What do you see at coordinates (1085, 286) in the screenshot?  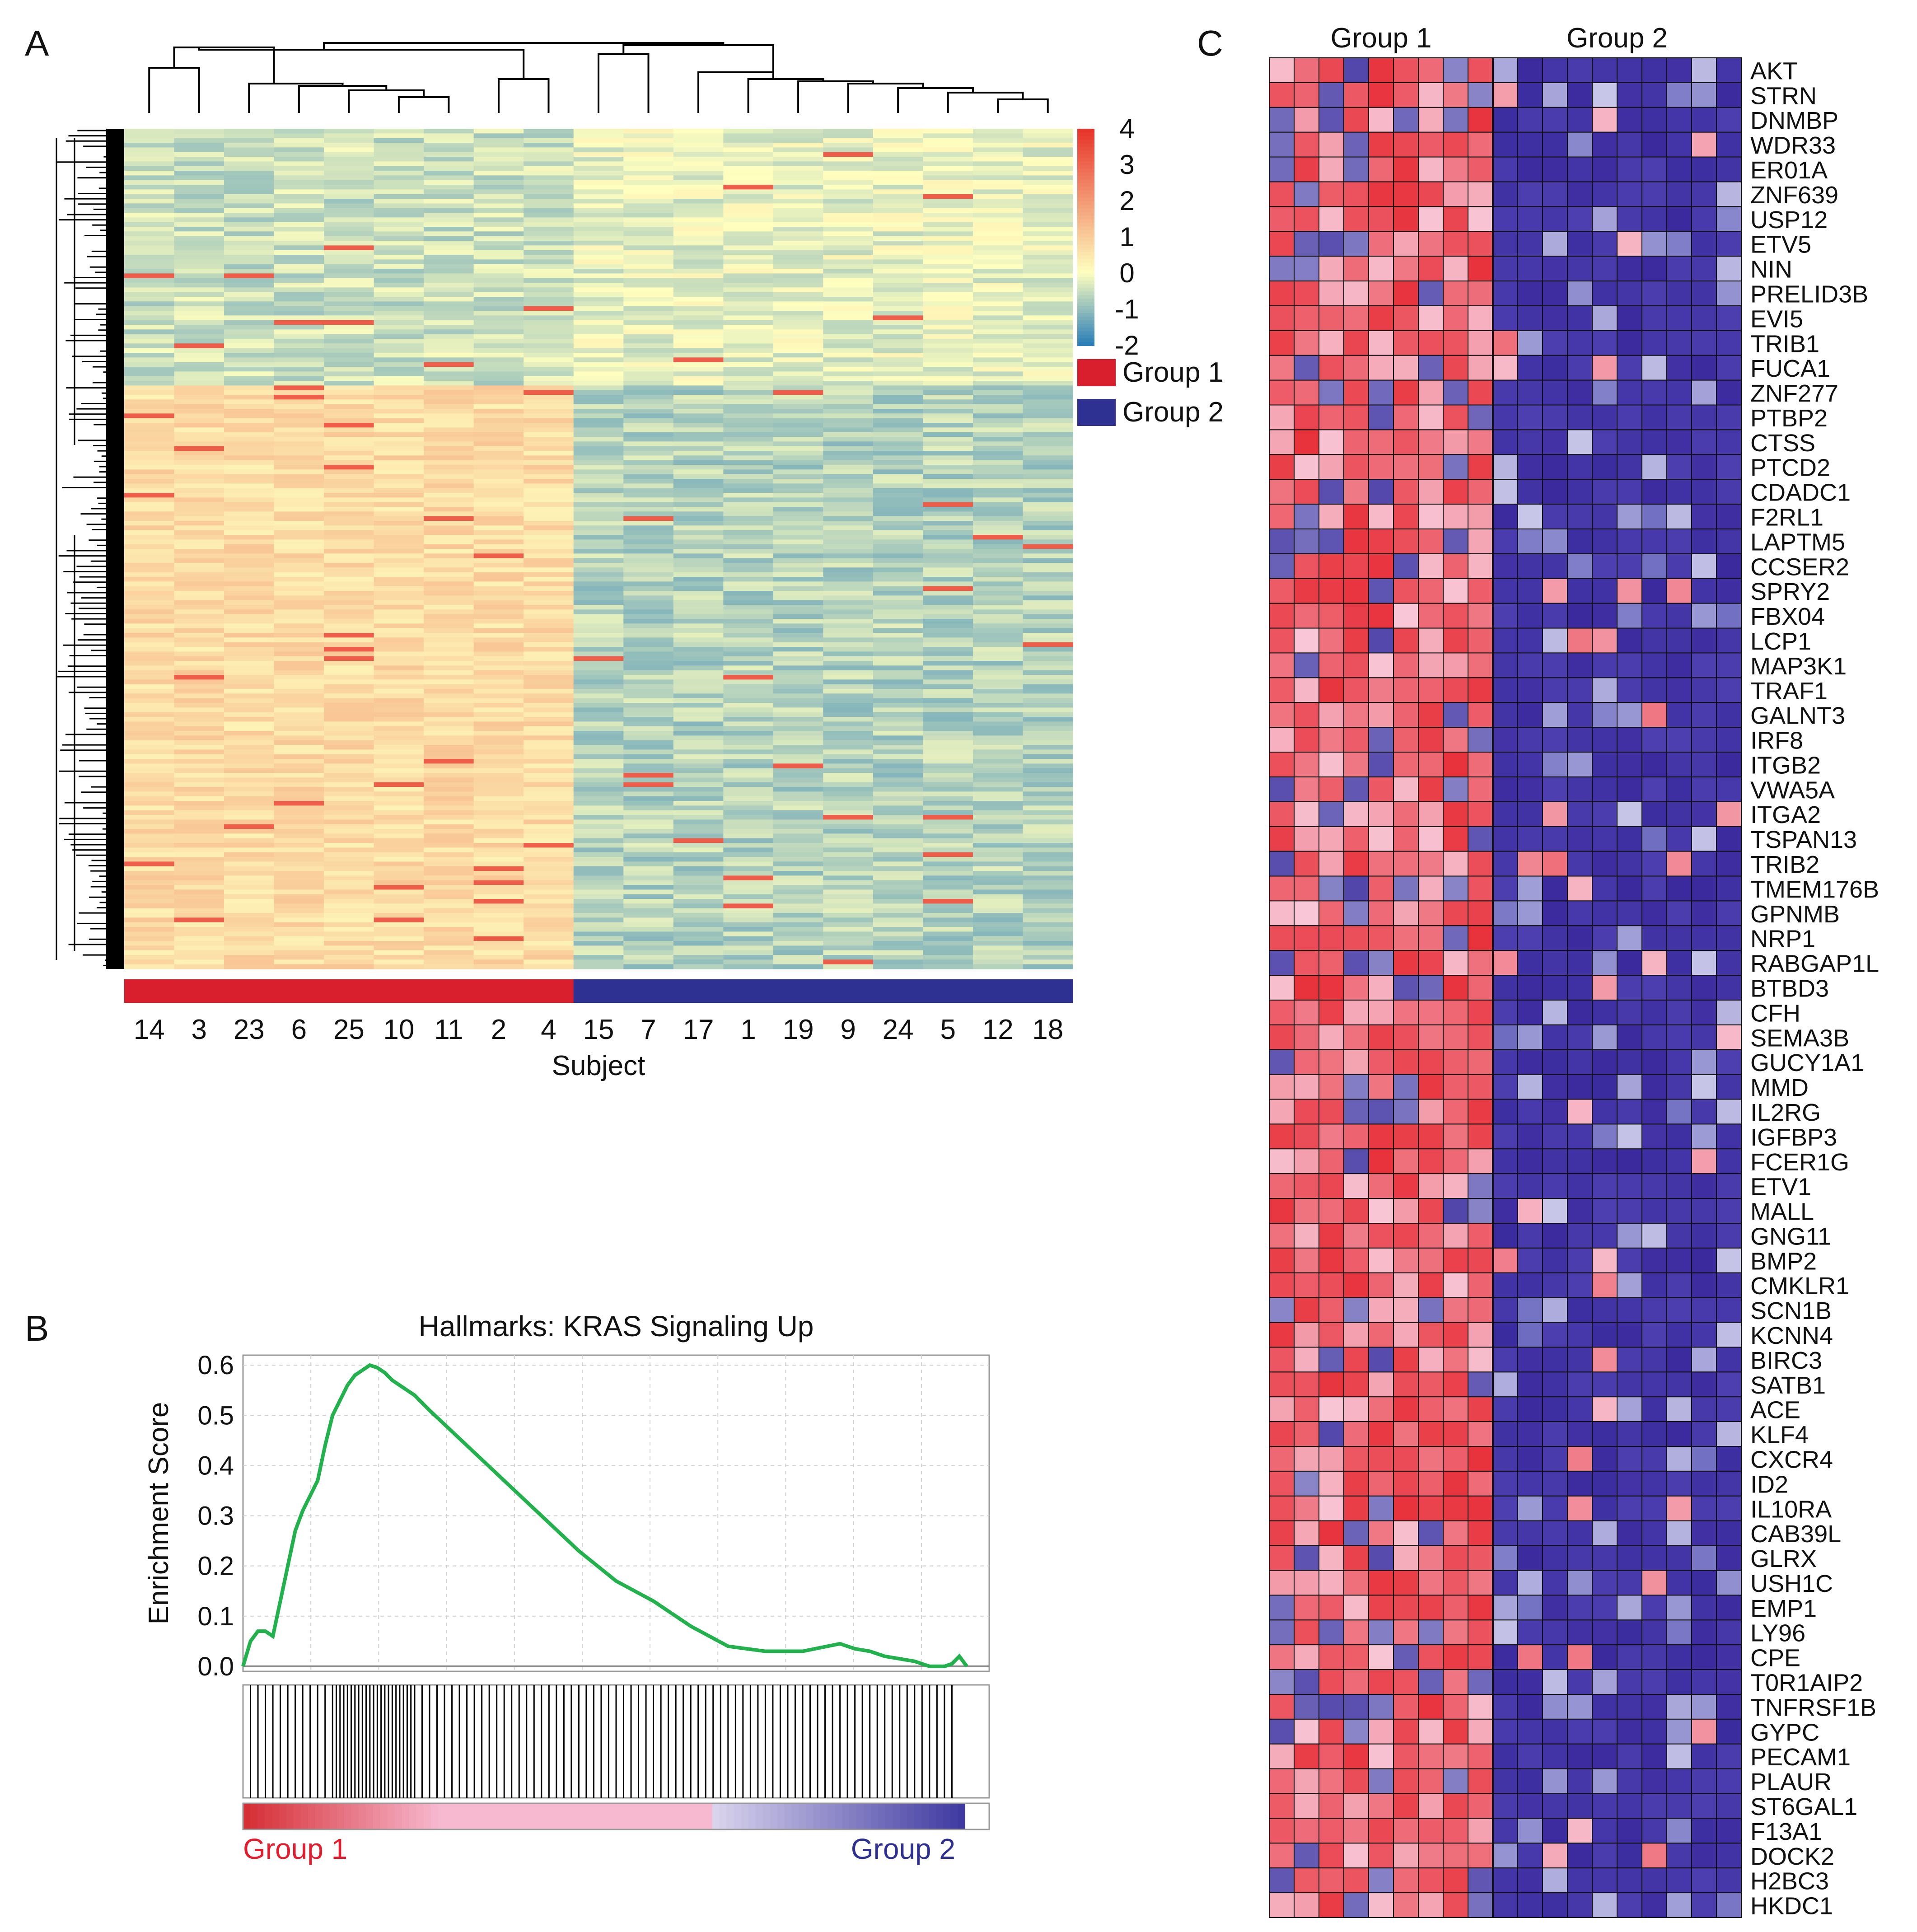 I see `color-scale-step` at bounding box center [1085, 286].